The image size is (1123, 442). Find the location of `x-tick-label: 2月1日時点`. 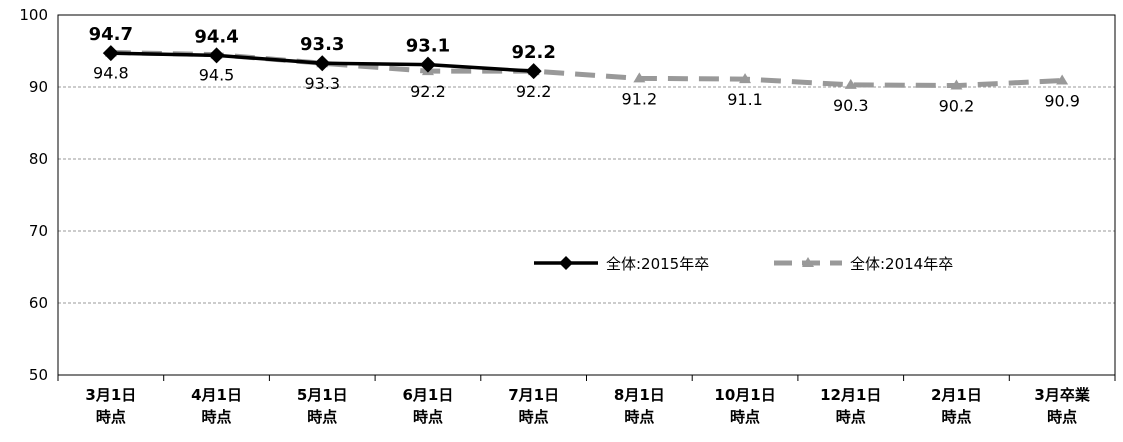

x-tick-label: 2月1日時点 is located at coordinates (956, 406).